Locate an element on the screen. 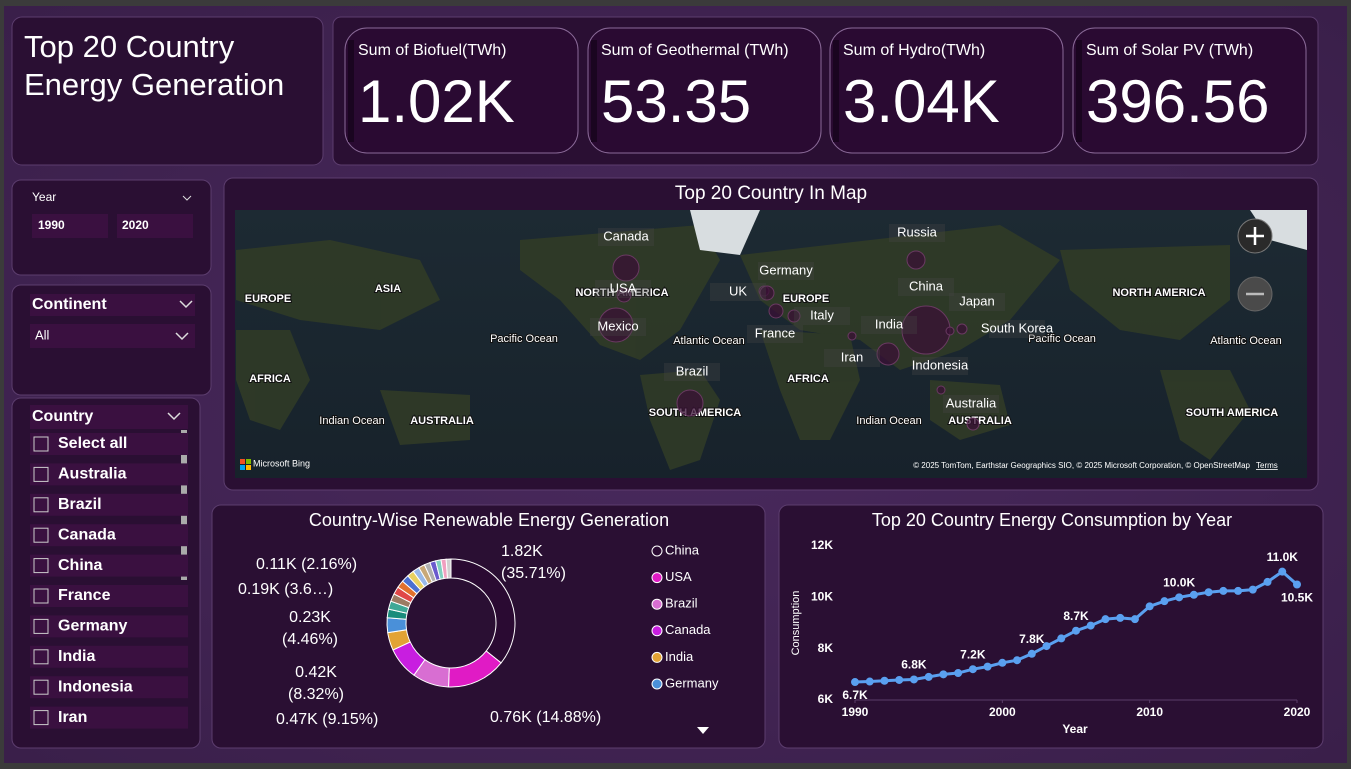  map-label: Mexico is located at coordinates (617, 325).